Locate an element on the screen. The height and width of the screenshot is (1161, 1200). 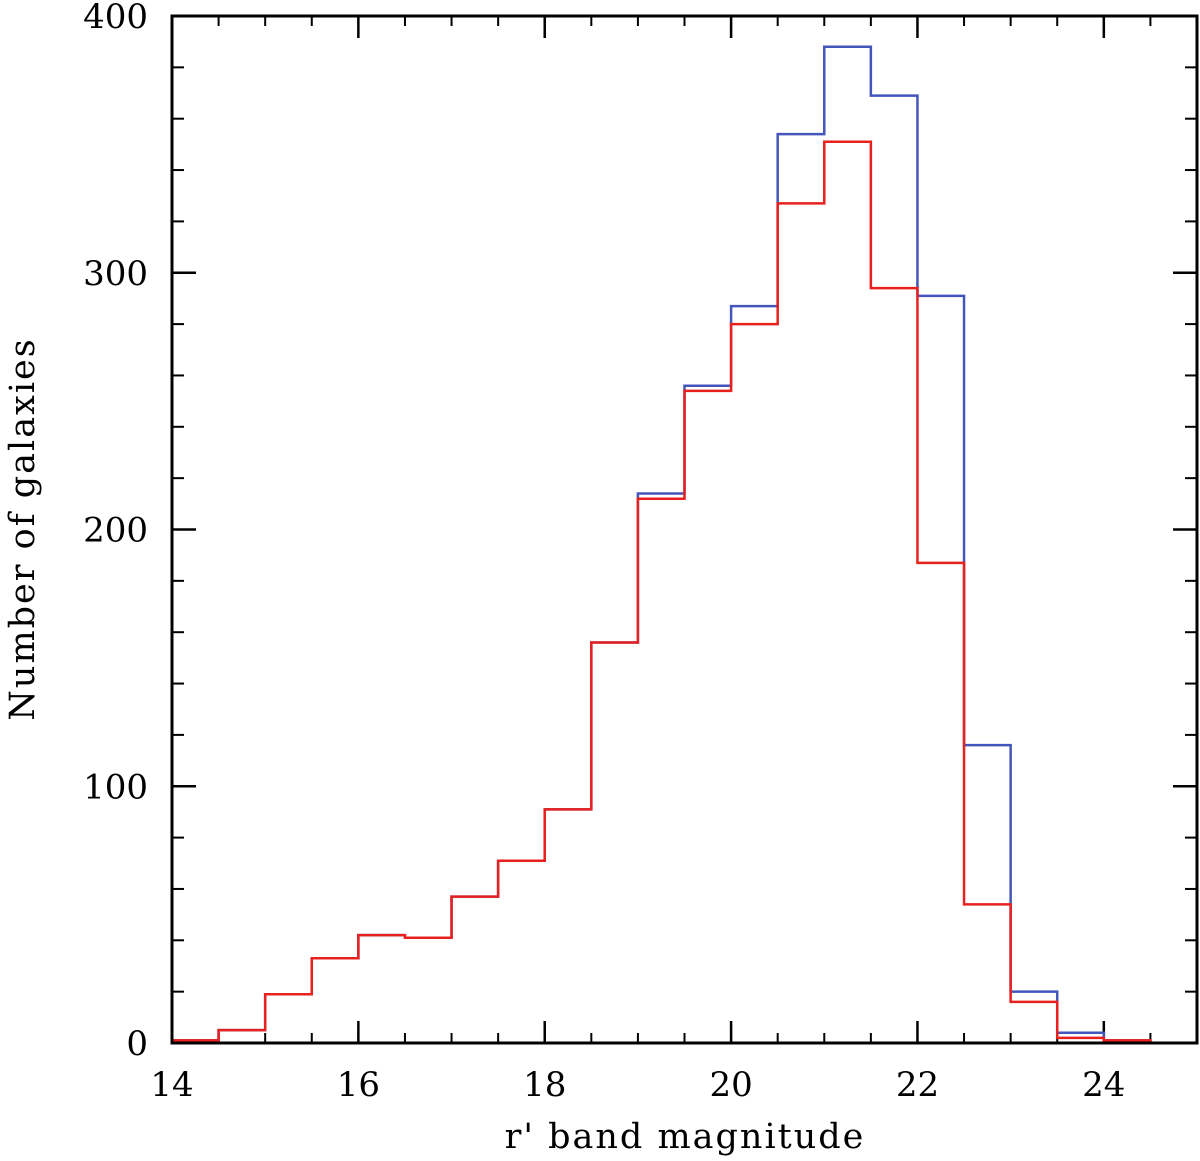
y-tick-label: 300 is located at coordinates (115, 274).